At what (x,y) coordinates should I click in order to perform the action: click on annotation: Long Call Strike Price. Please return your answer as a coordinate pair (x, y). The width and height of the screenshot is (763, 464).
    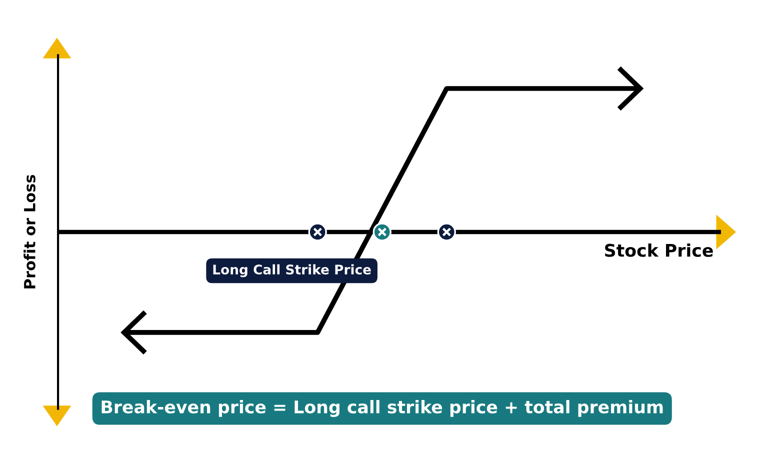
    Looking at the image, I should click on (292, 271).